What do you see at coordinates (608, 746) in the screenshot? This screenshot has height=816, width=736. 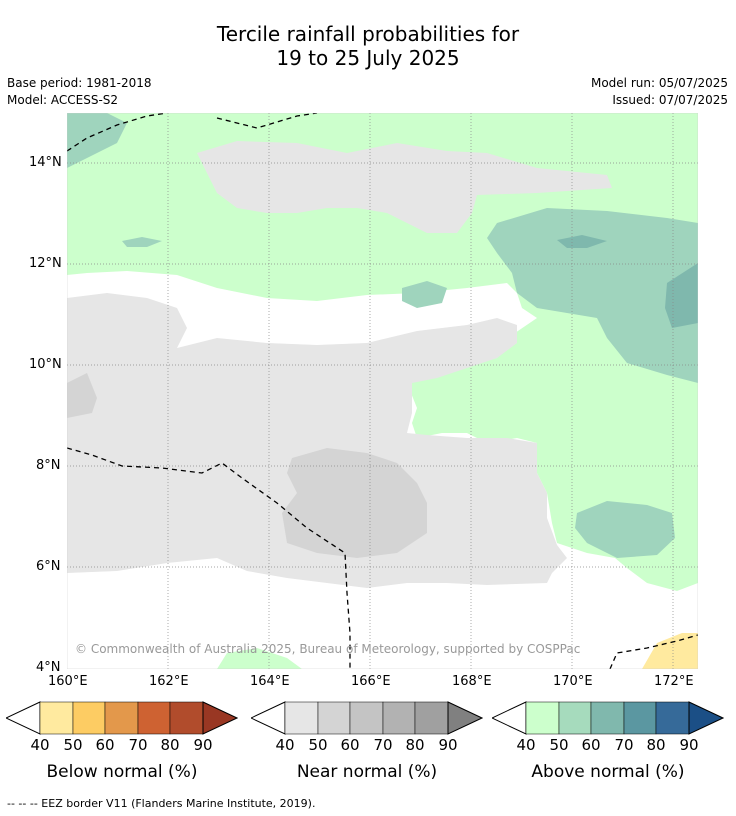 I see `above-normal-tick-labels: 40 50 60 70 80 90` at bounding box center [608, 746].